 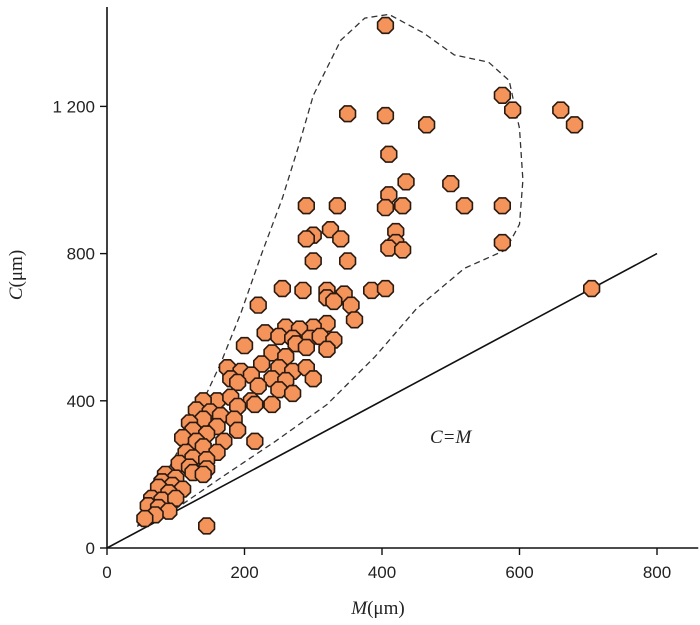 What do you see at coordinates (382, 572) in the screenshot?
I see `x-tick-label: 400` at bounding box center [382, 572].